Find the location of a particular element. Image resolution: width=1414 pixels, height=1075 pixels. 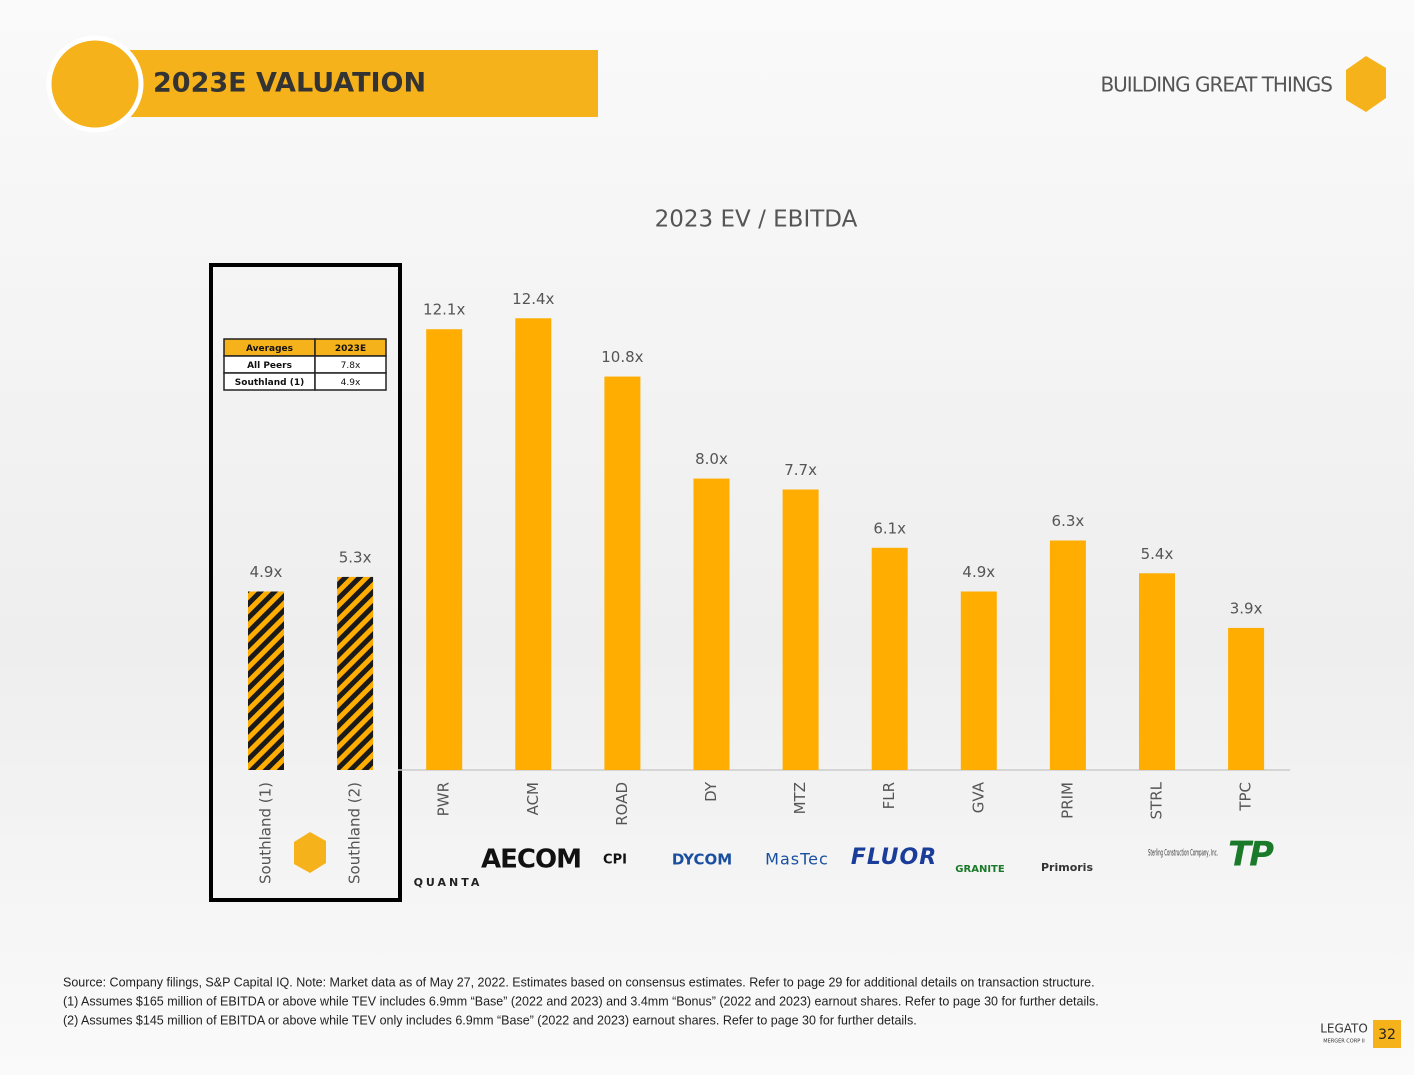

page-number: 32 is located at coordinates (1387, 1035).